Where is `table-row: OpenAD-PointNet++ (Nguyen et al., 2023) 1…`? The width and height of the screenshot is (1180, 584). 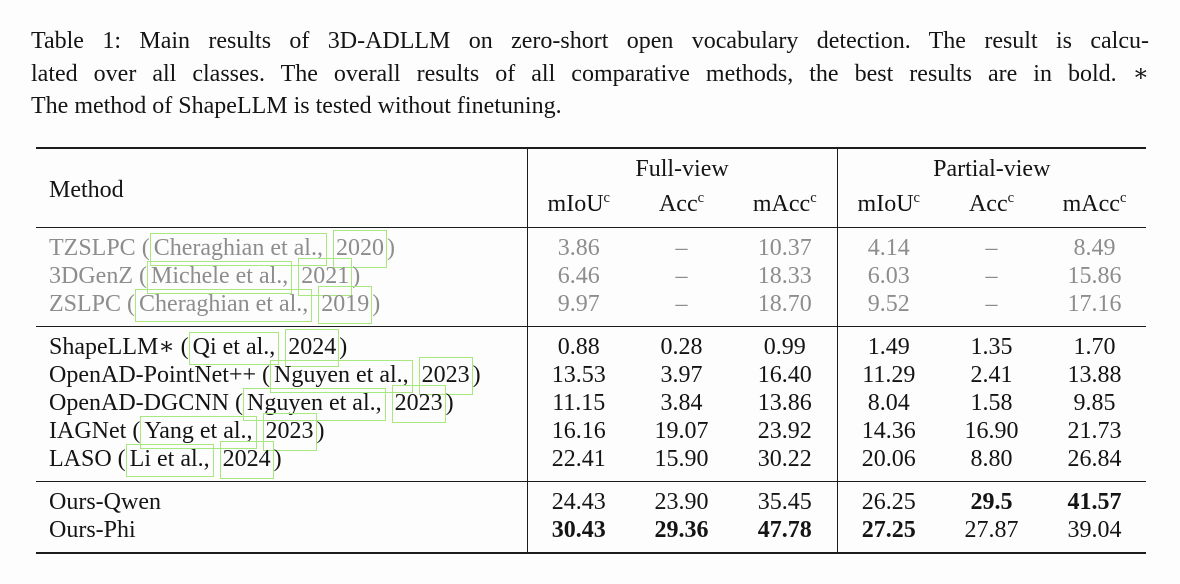 table-row: OpenAD-PointNet++ (Nguyen et al., 2023) 1… is located at coordinates (591, 376).